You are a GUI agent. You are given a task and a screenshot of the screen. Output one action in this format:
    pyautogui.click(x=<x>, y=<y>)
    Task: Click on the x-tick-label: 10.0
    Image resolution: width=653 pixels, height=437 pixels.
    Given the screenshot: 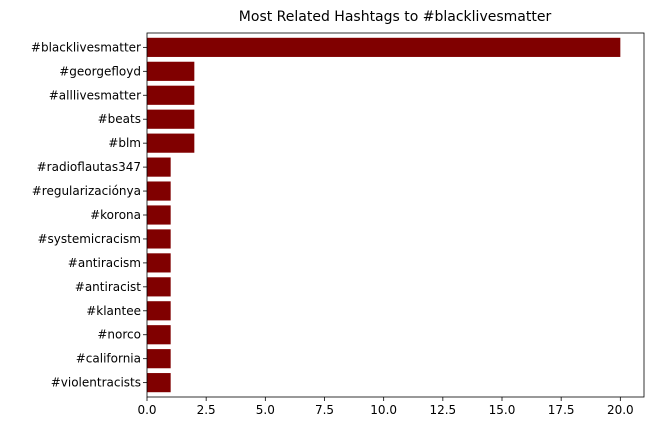 What is the action you would take?
    pyautogui.click(x=383, y=410)
    